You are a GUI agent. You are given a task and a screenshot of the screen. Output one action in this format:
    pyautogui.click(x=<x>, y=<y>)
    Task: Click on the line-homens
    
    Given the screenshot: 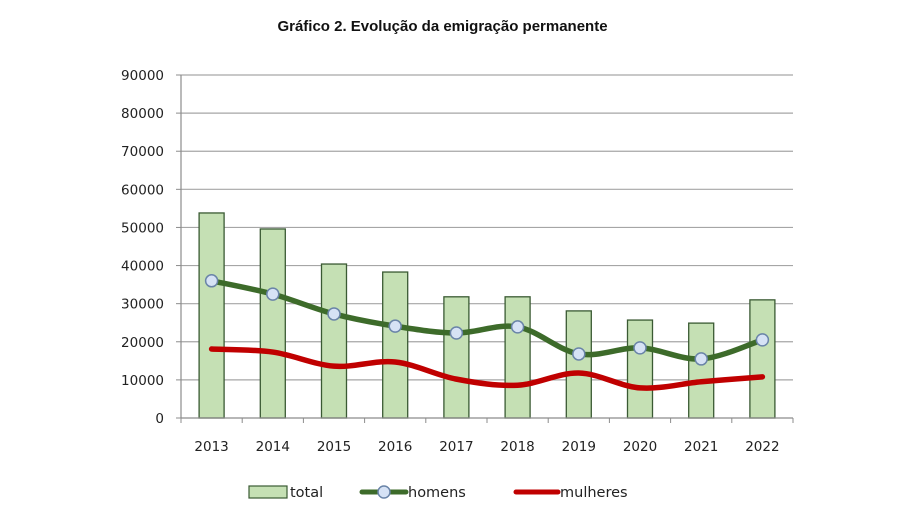 What is the action you would take?
    pyautogui.click(x=487, y=320)
    